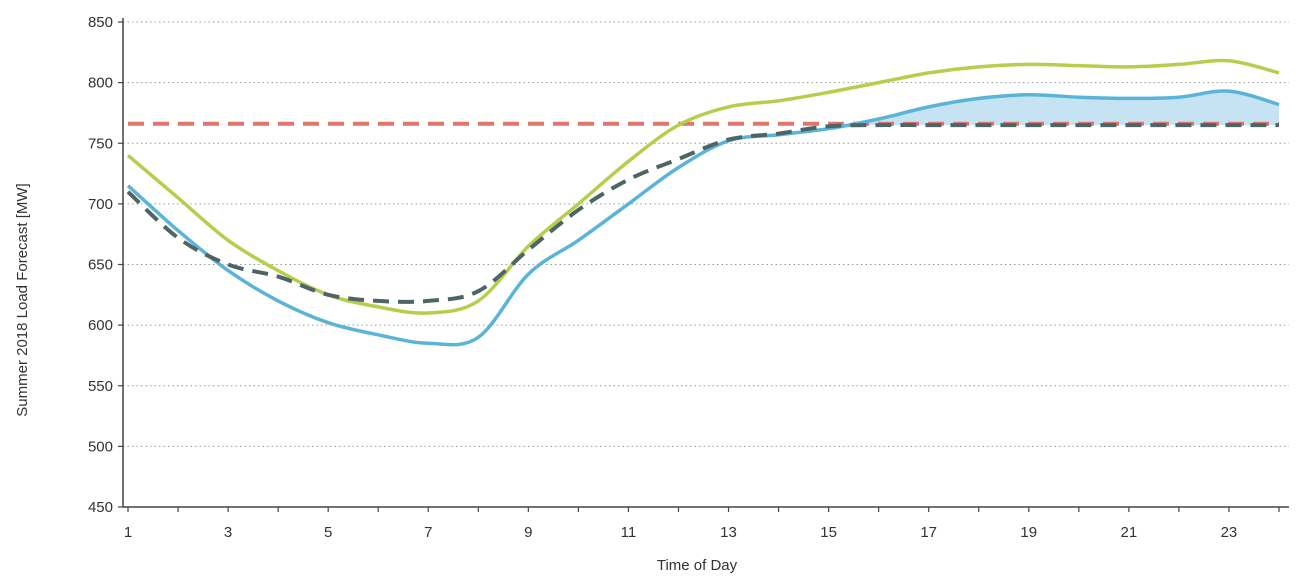 This screenshot has width=1313, height=576. I want to click on y-tick-label: 600, so click(100, 325).